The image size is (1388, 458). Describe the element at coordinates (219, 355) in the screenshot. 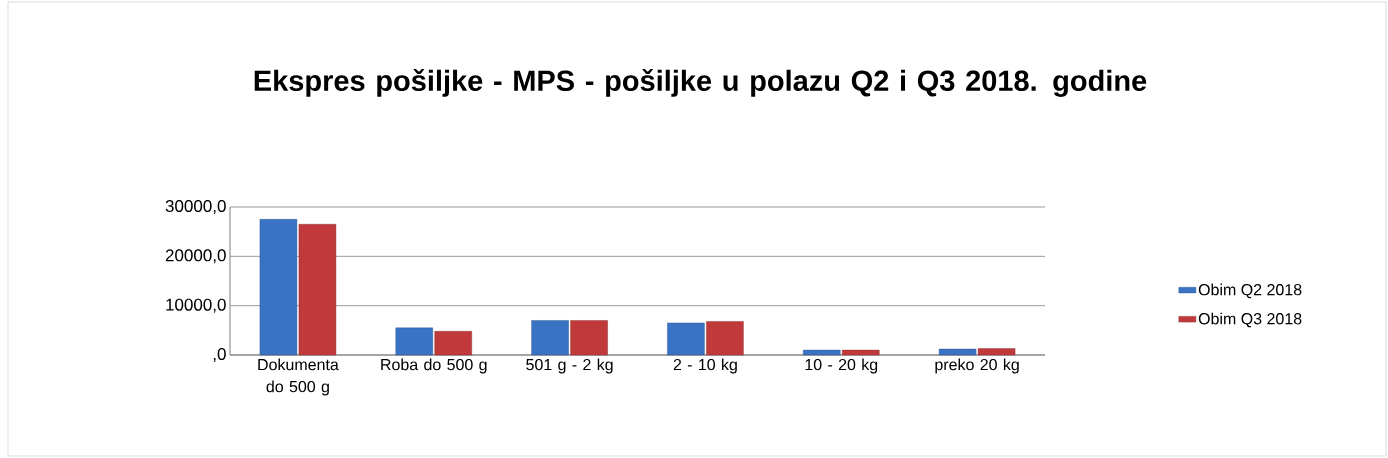

I see `y-tick-label: ,0` at that location.